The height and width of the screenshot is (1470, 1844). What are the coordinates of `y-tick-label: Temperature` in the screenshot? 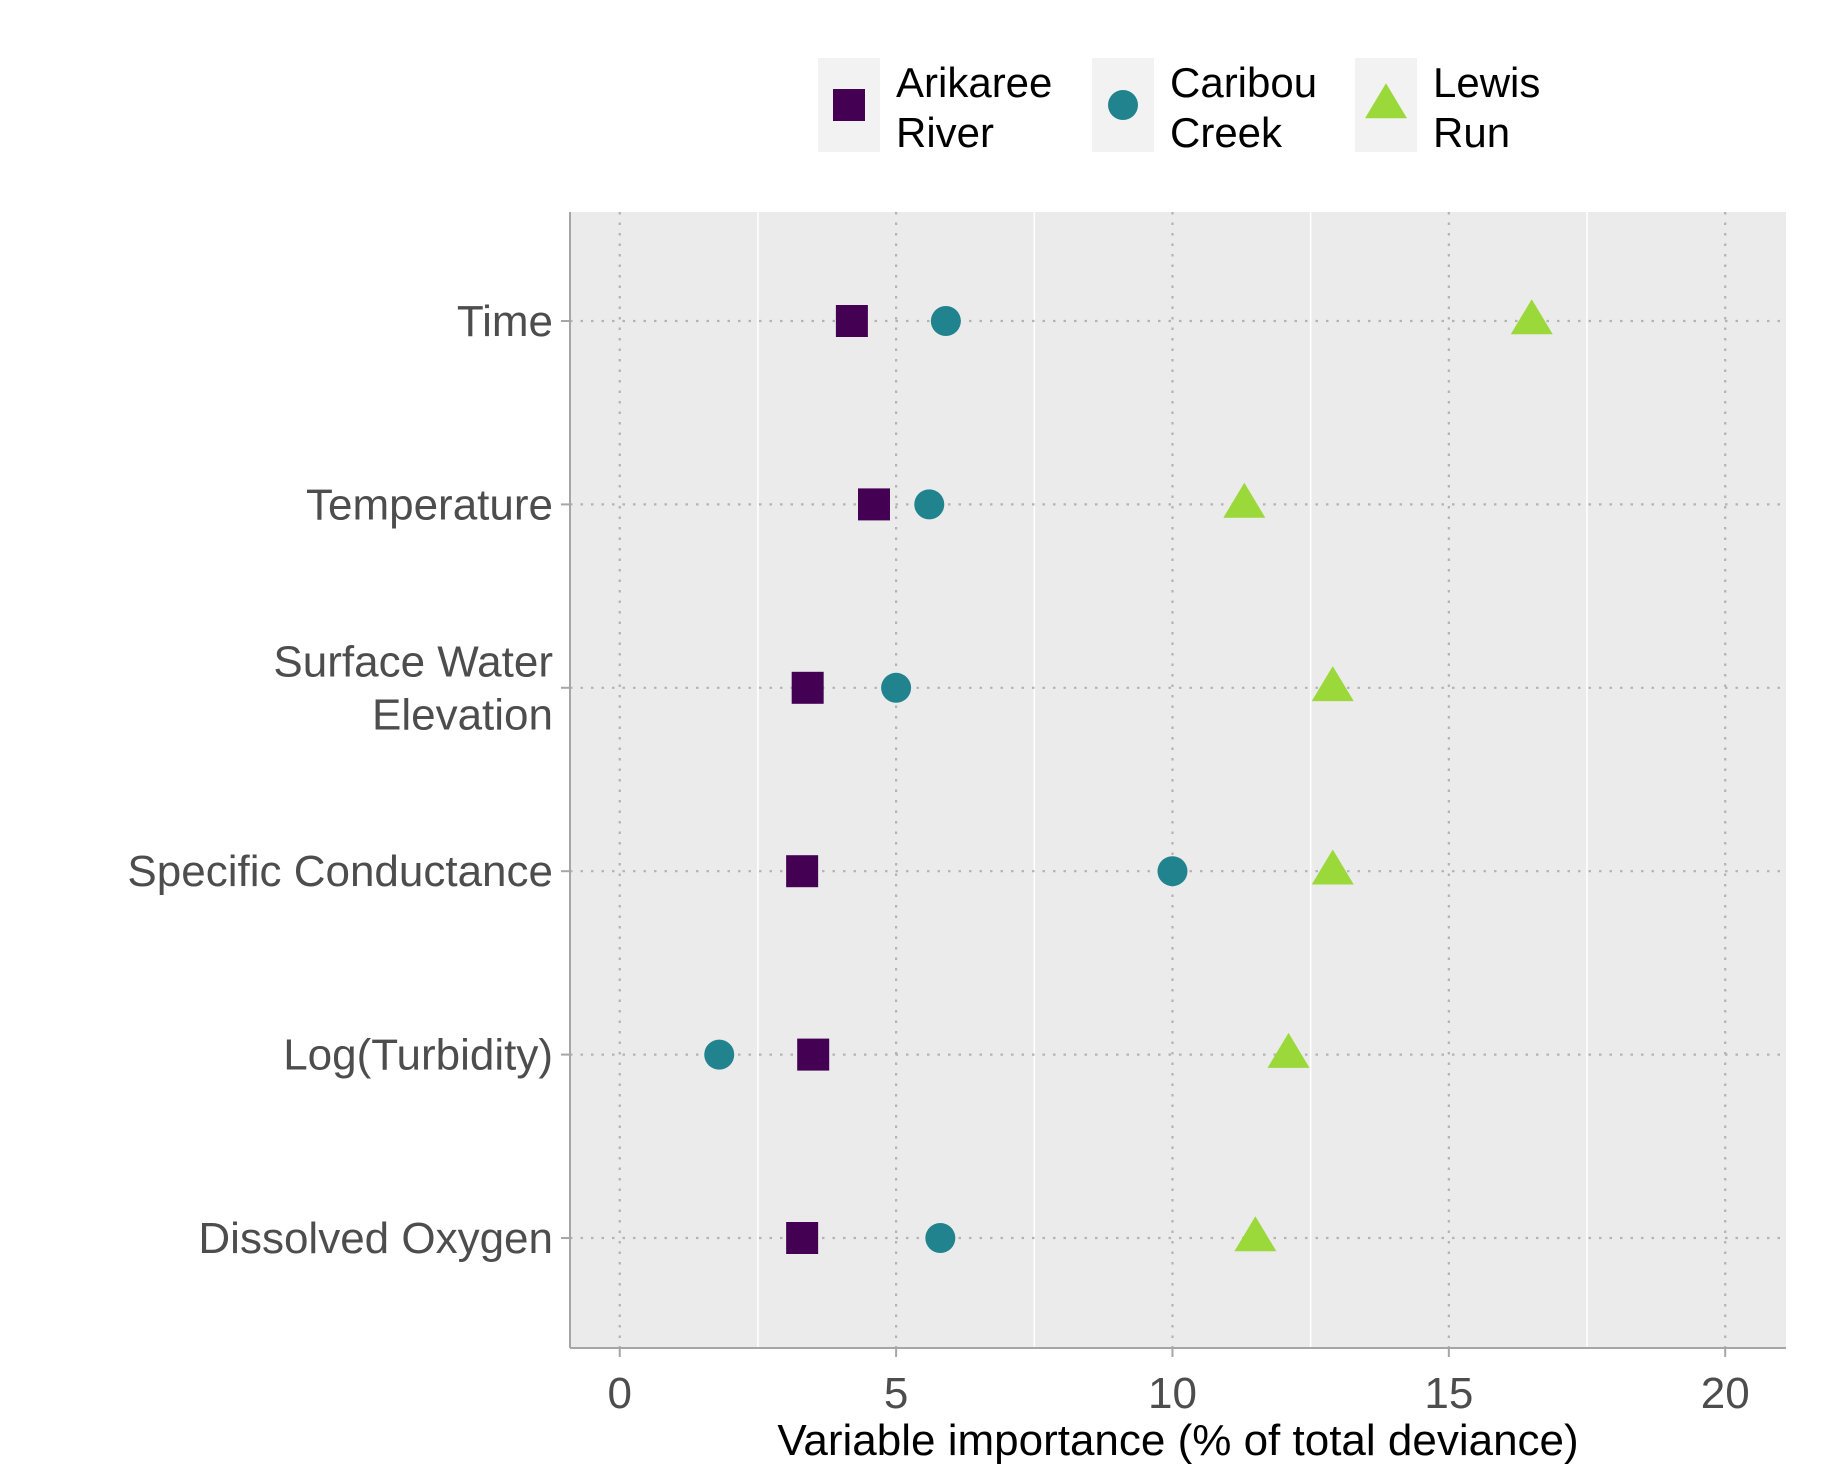 It's located at (429, 504).